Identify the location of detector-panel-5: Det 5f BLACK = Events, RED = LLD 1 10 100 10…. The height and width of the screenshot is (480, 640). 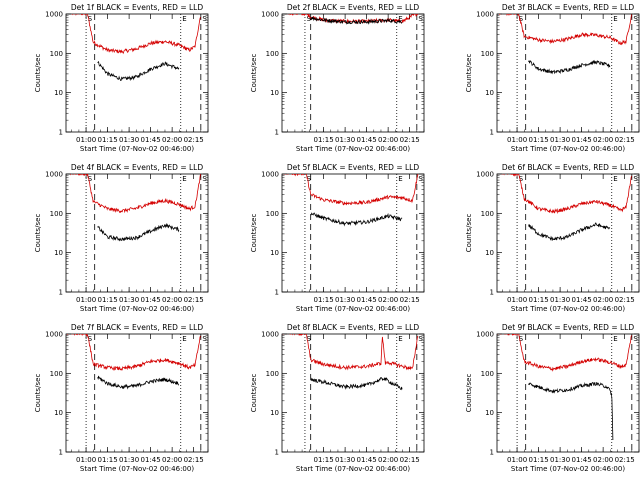
(337, 238).